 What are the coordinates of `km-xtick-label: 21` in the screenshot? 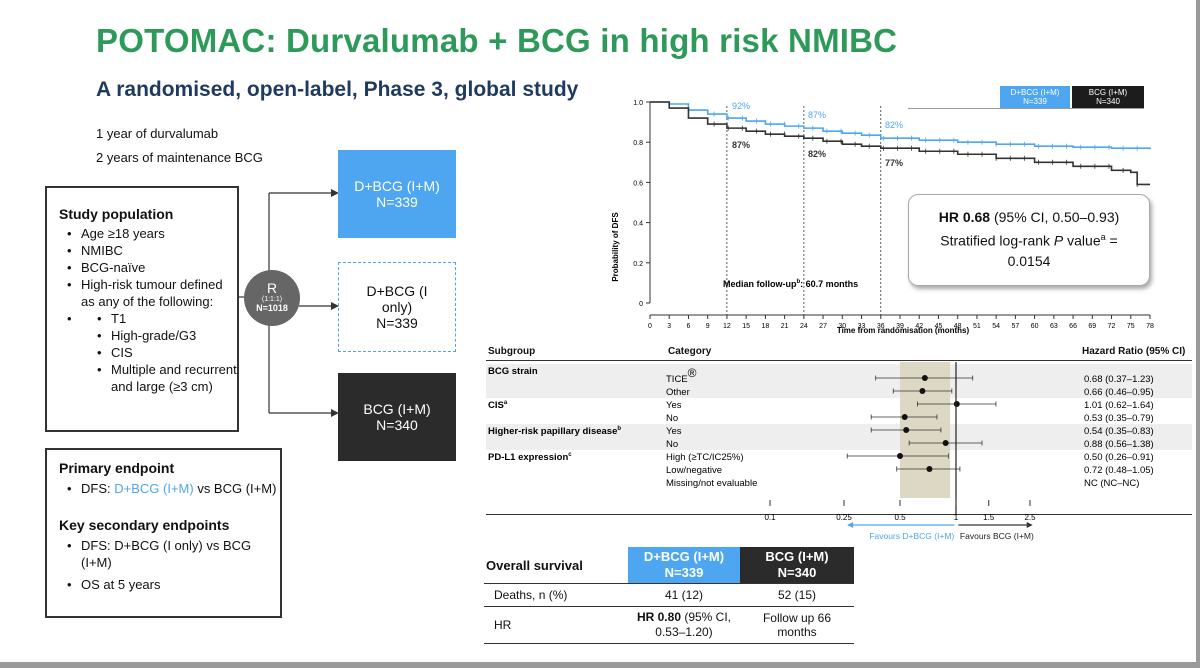 It's located at (785, 326).